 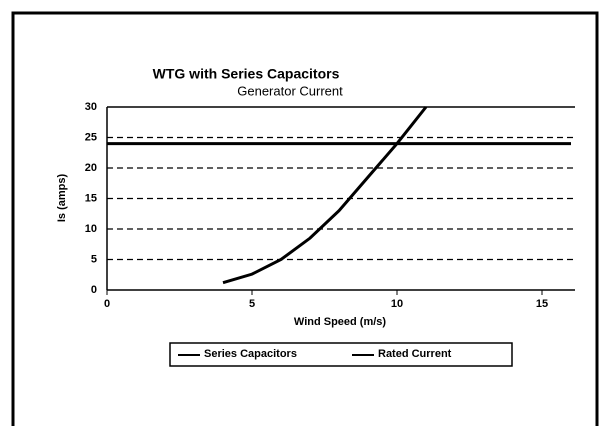 I want to click on y-tick-label: 15, so click(x=91, y=198).